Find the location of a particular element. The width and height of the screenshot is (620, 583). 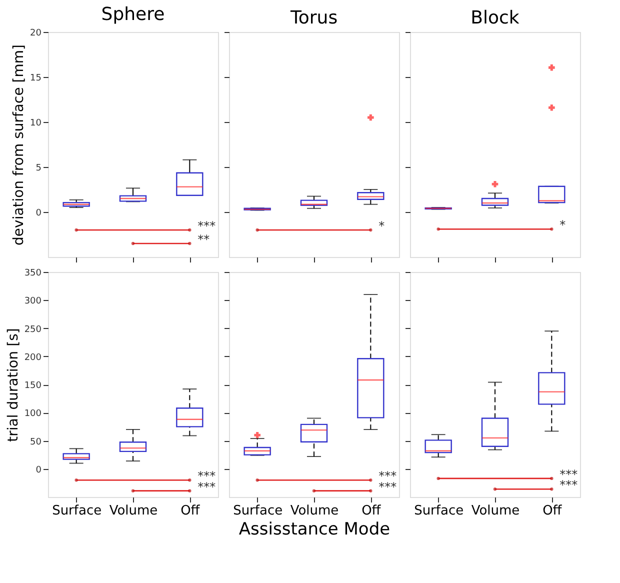

y-tick-label: 20 is located at coordinates (36, 33).